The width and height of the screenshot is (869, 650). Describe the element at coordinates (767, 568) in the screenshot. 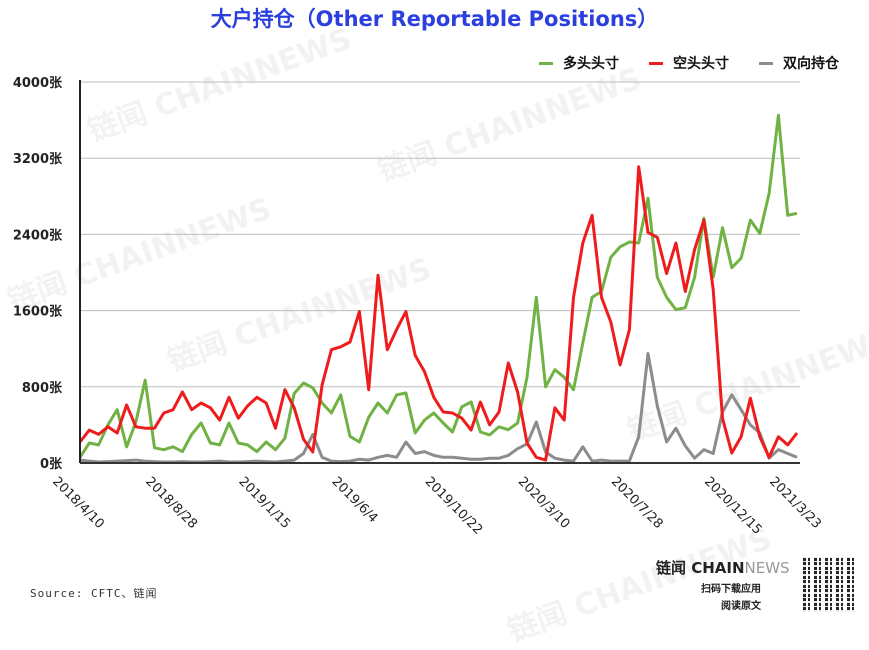

I see `brand-news: NEWS` at that location.